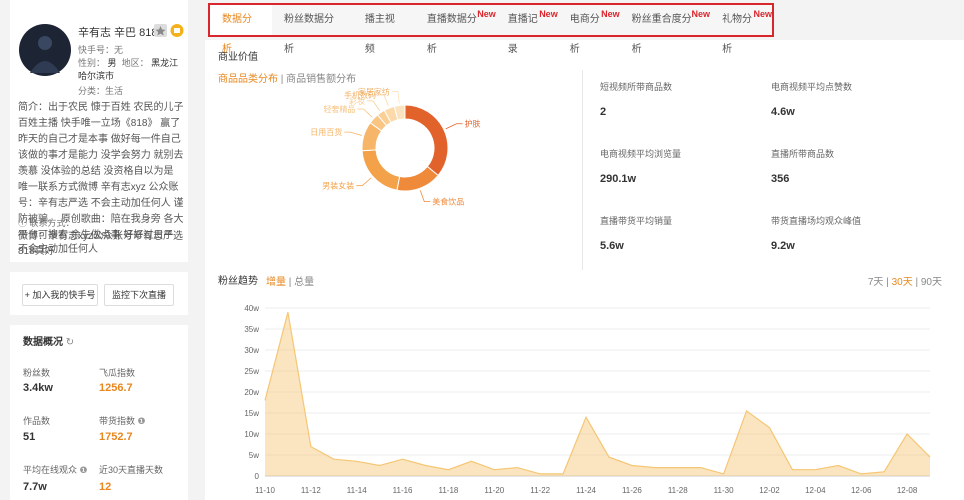  What do you see at coordinates (257, 476) in the screenshot?
I see `y-tick-label: 0` at bounding box center [257, 476].